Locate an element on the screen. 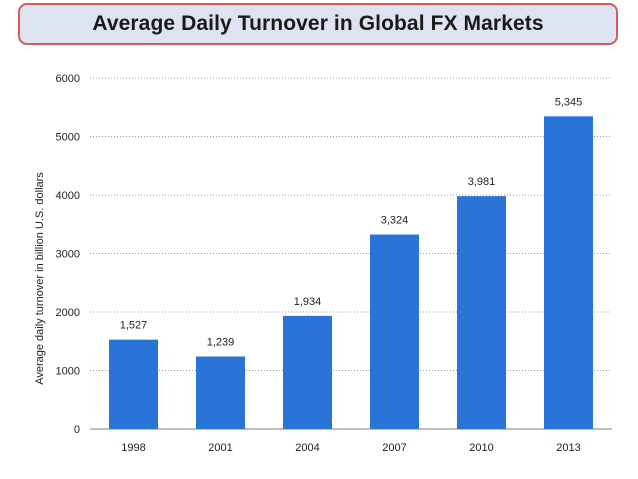  x-tick-label-1998: 1998 is located at coordinates (133, 448).